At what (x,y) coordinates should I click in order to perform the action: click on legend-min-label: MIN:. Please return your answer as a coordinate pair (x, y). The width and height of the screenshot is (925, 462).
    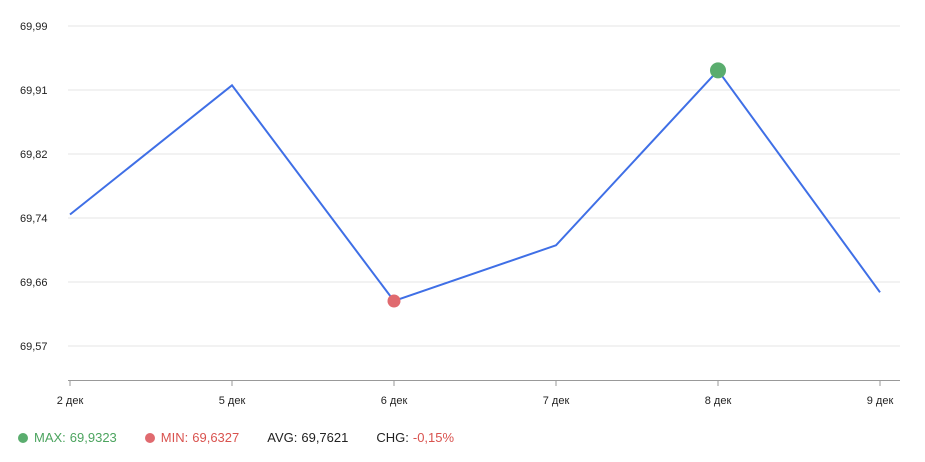
    Looking at the image, I should click on (174, 437).